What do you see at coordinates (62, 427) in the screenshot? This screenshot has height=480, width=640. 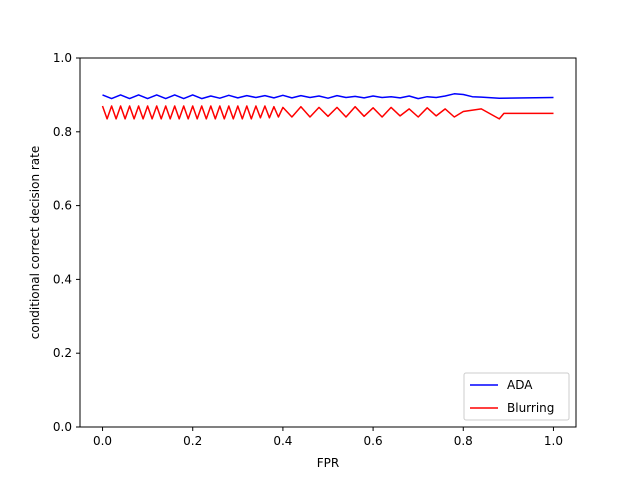 I see `y-tick-label: 0.0` at bounding box center [62, 427].